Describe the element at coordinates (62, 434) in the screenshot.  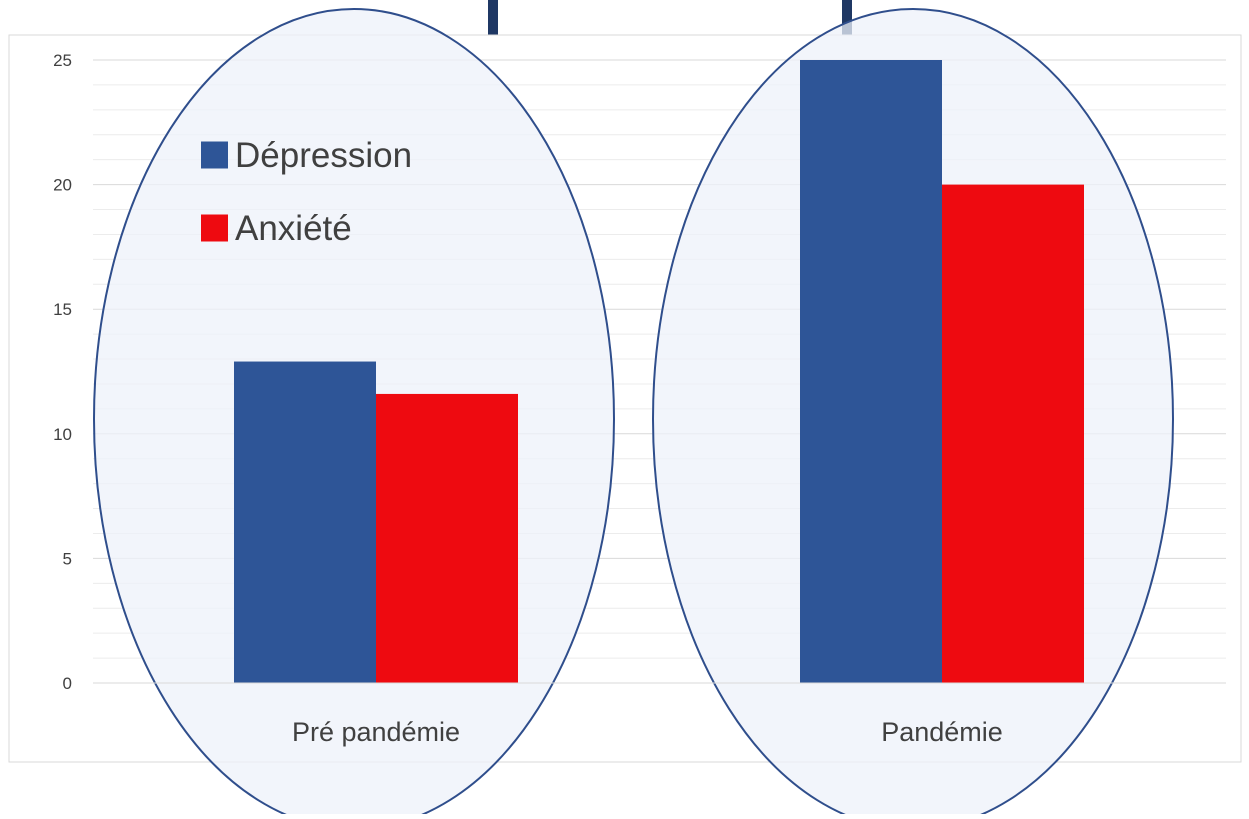
I see `y-tick-label: 10` at that location.